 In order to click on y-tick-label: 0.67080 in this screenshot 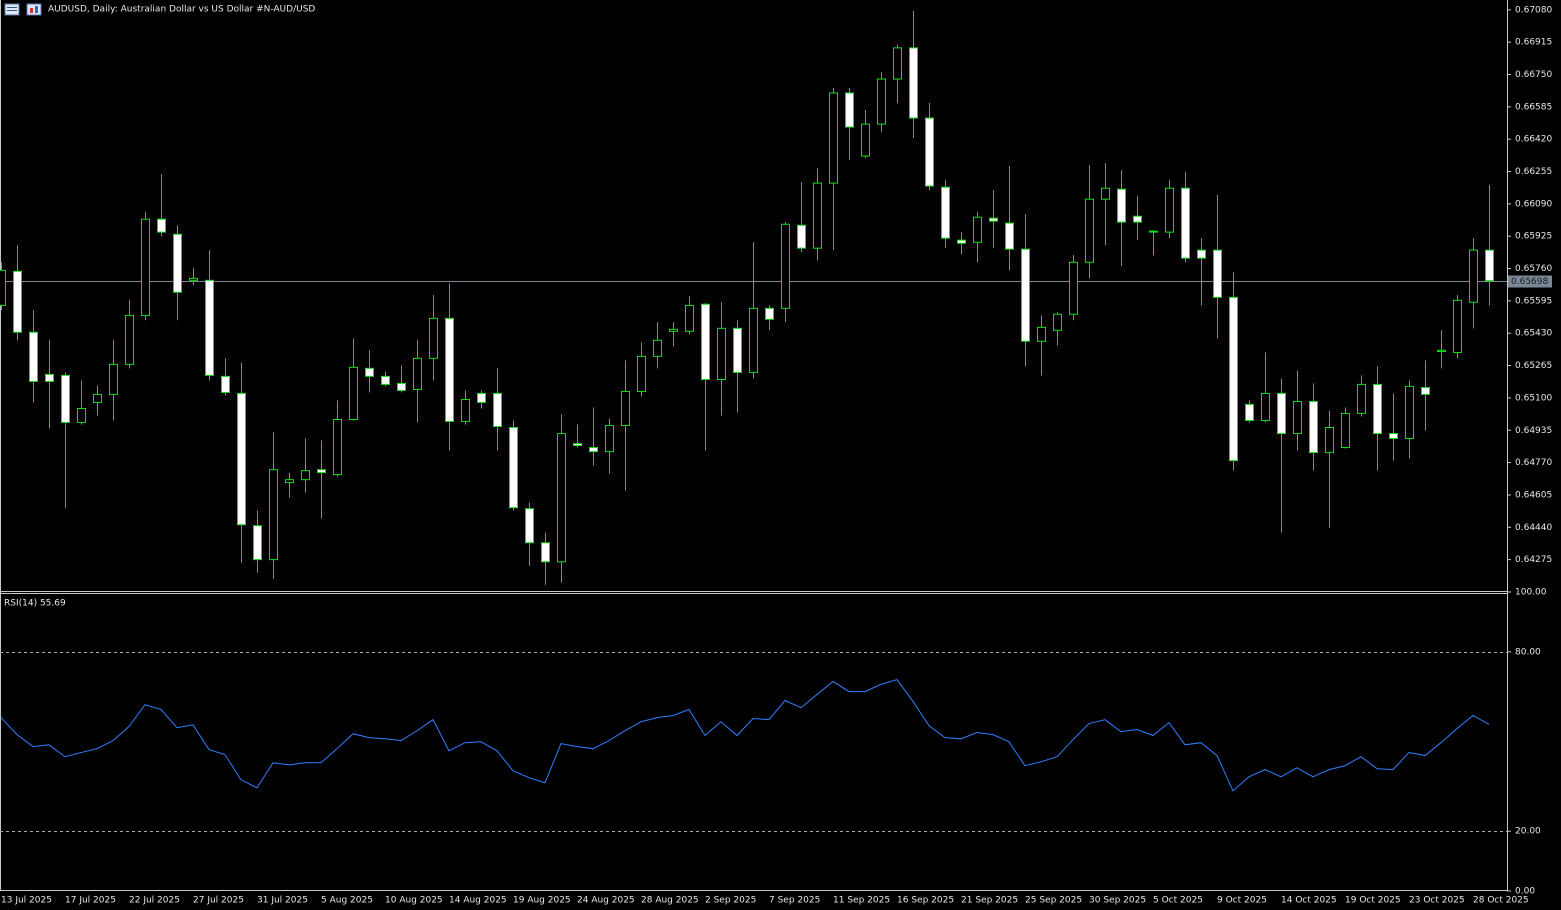, I will do `click(1533, 10)`.